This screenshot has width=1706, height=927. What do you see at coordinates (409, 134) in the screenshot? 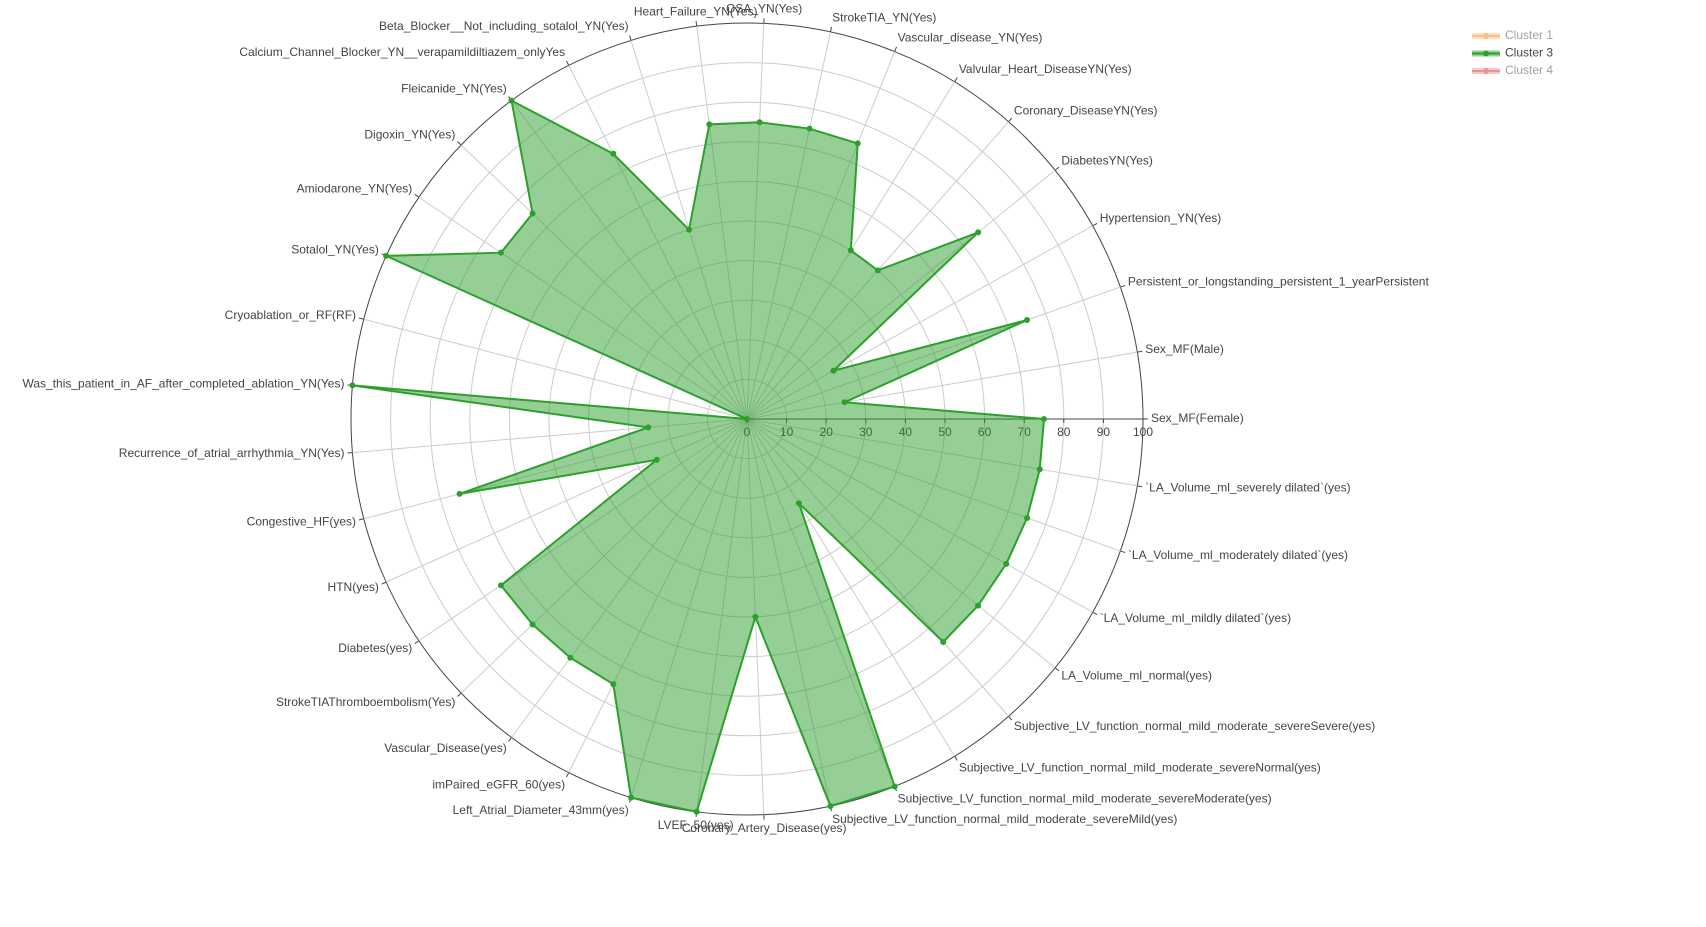
I see `category-label: Digoxin_YN(Yes)` at bounding box center [409, 134].